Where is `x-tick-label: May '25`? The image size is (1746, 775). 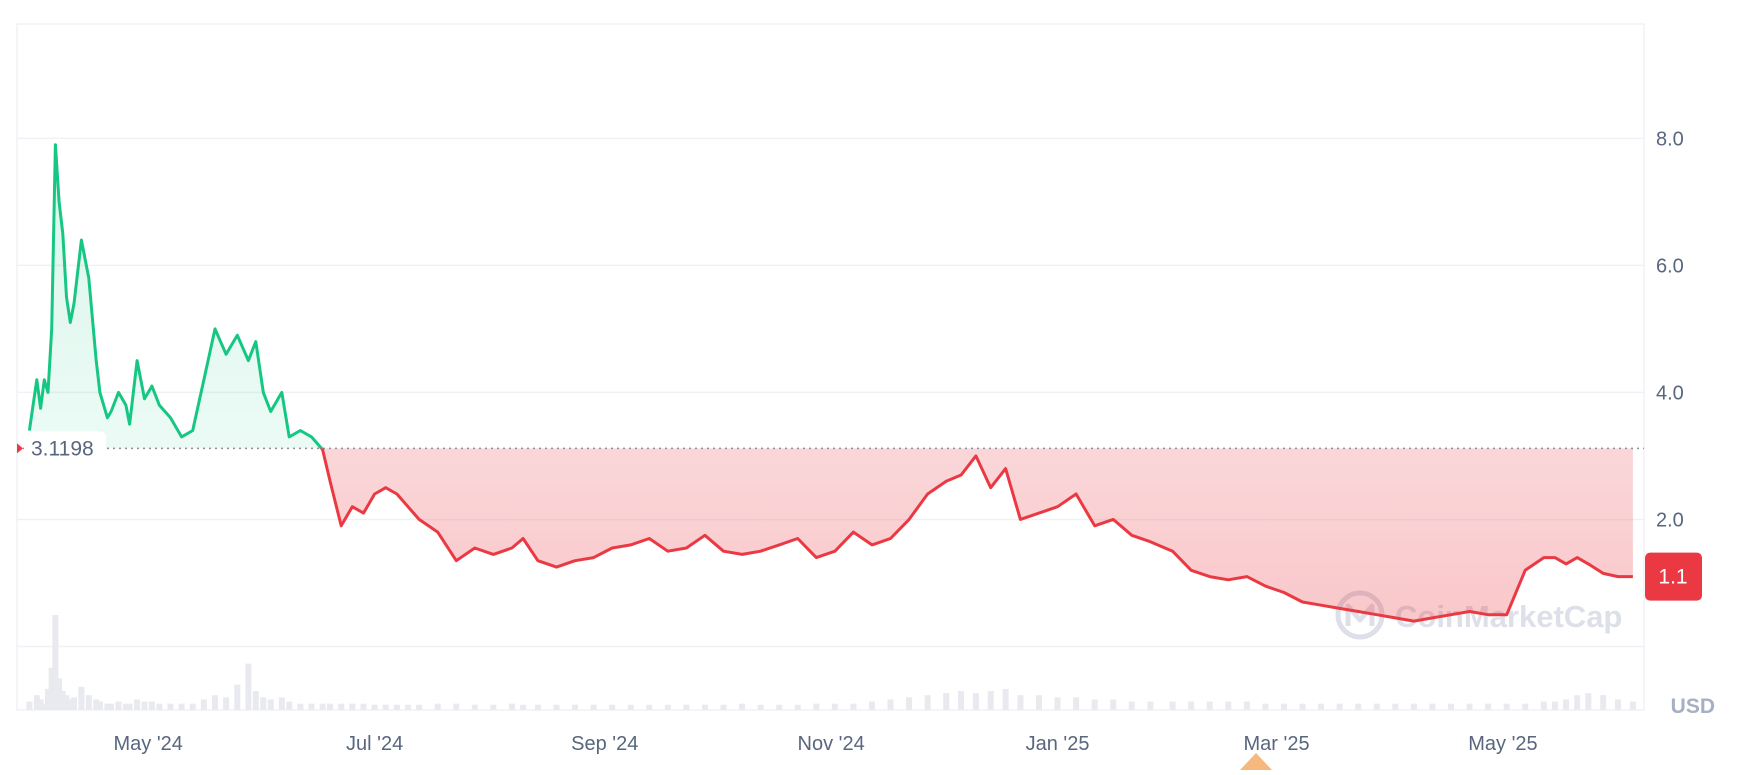
x-tick-label: May '25 is located at coordinates (1502, 744).